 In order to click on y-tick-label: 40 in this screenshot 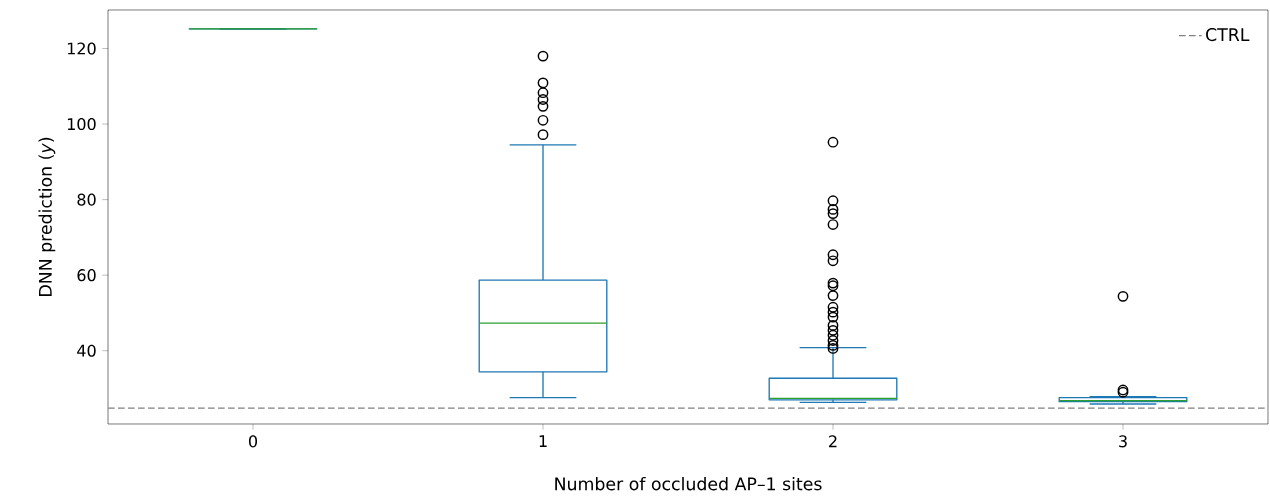, I will do `click(86, 350)`.